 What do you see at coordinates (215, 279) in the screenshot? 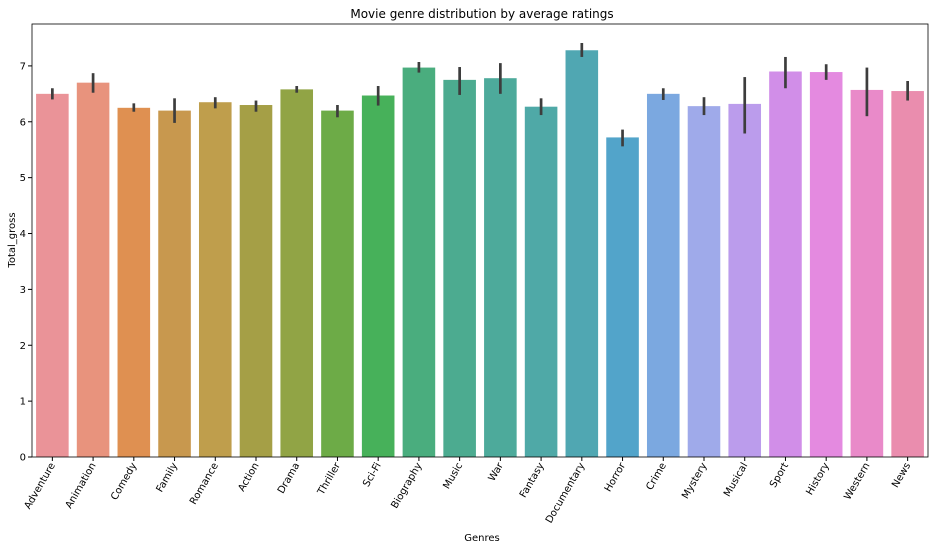
I see `bar-romance` at bounding box center [215, 279].